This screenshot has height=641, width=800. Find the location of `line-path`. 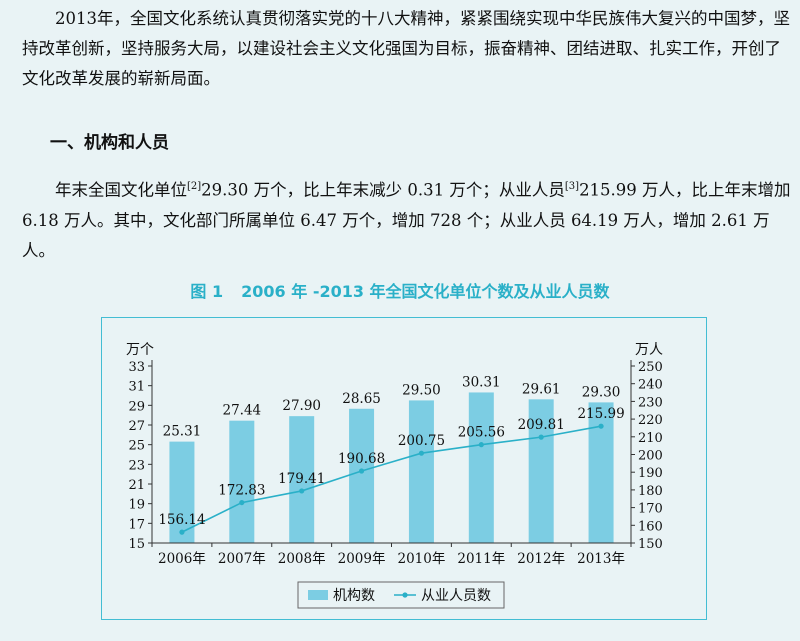

line-path is located at coordinates (391, 479).